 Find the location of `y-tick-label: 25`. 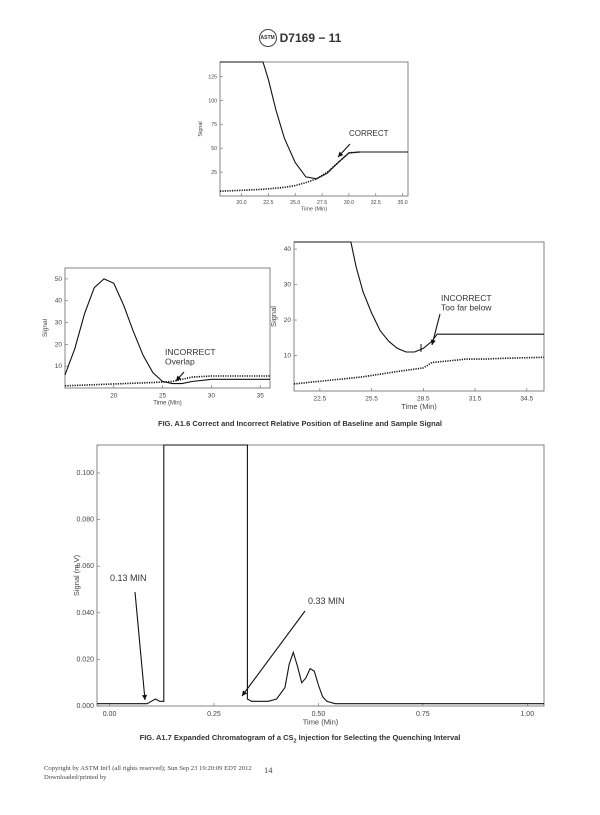

y-tick-label: 25 is located at coordinates (214, 173).